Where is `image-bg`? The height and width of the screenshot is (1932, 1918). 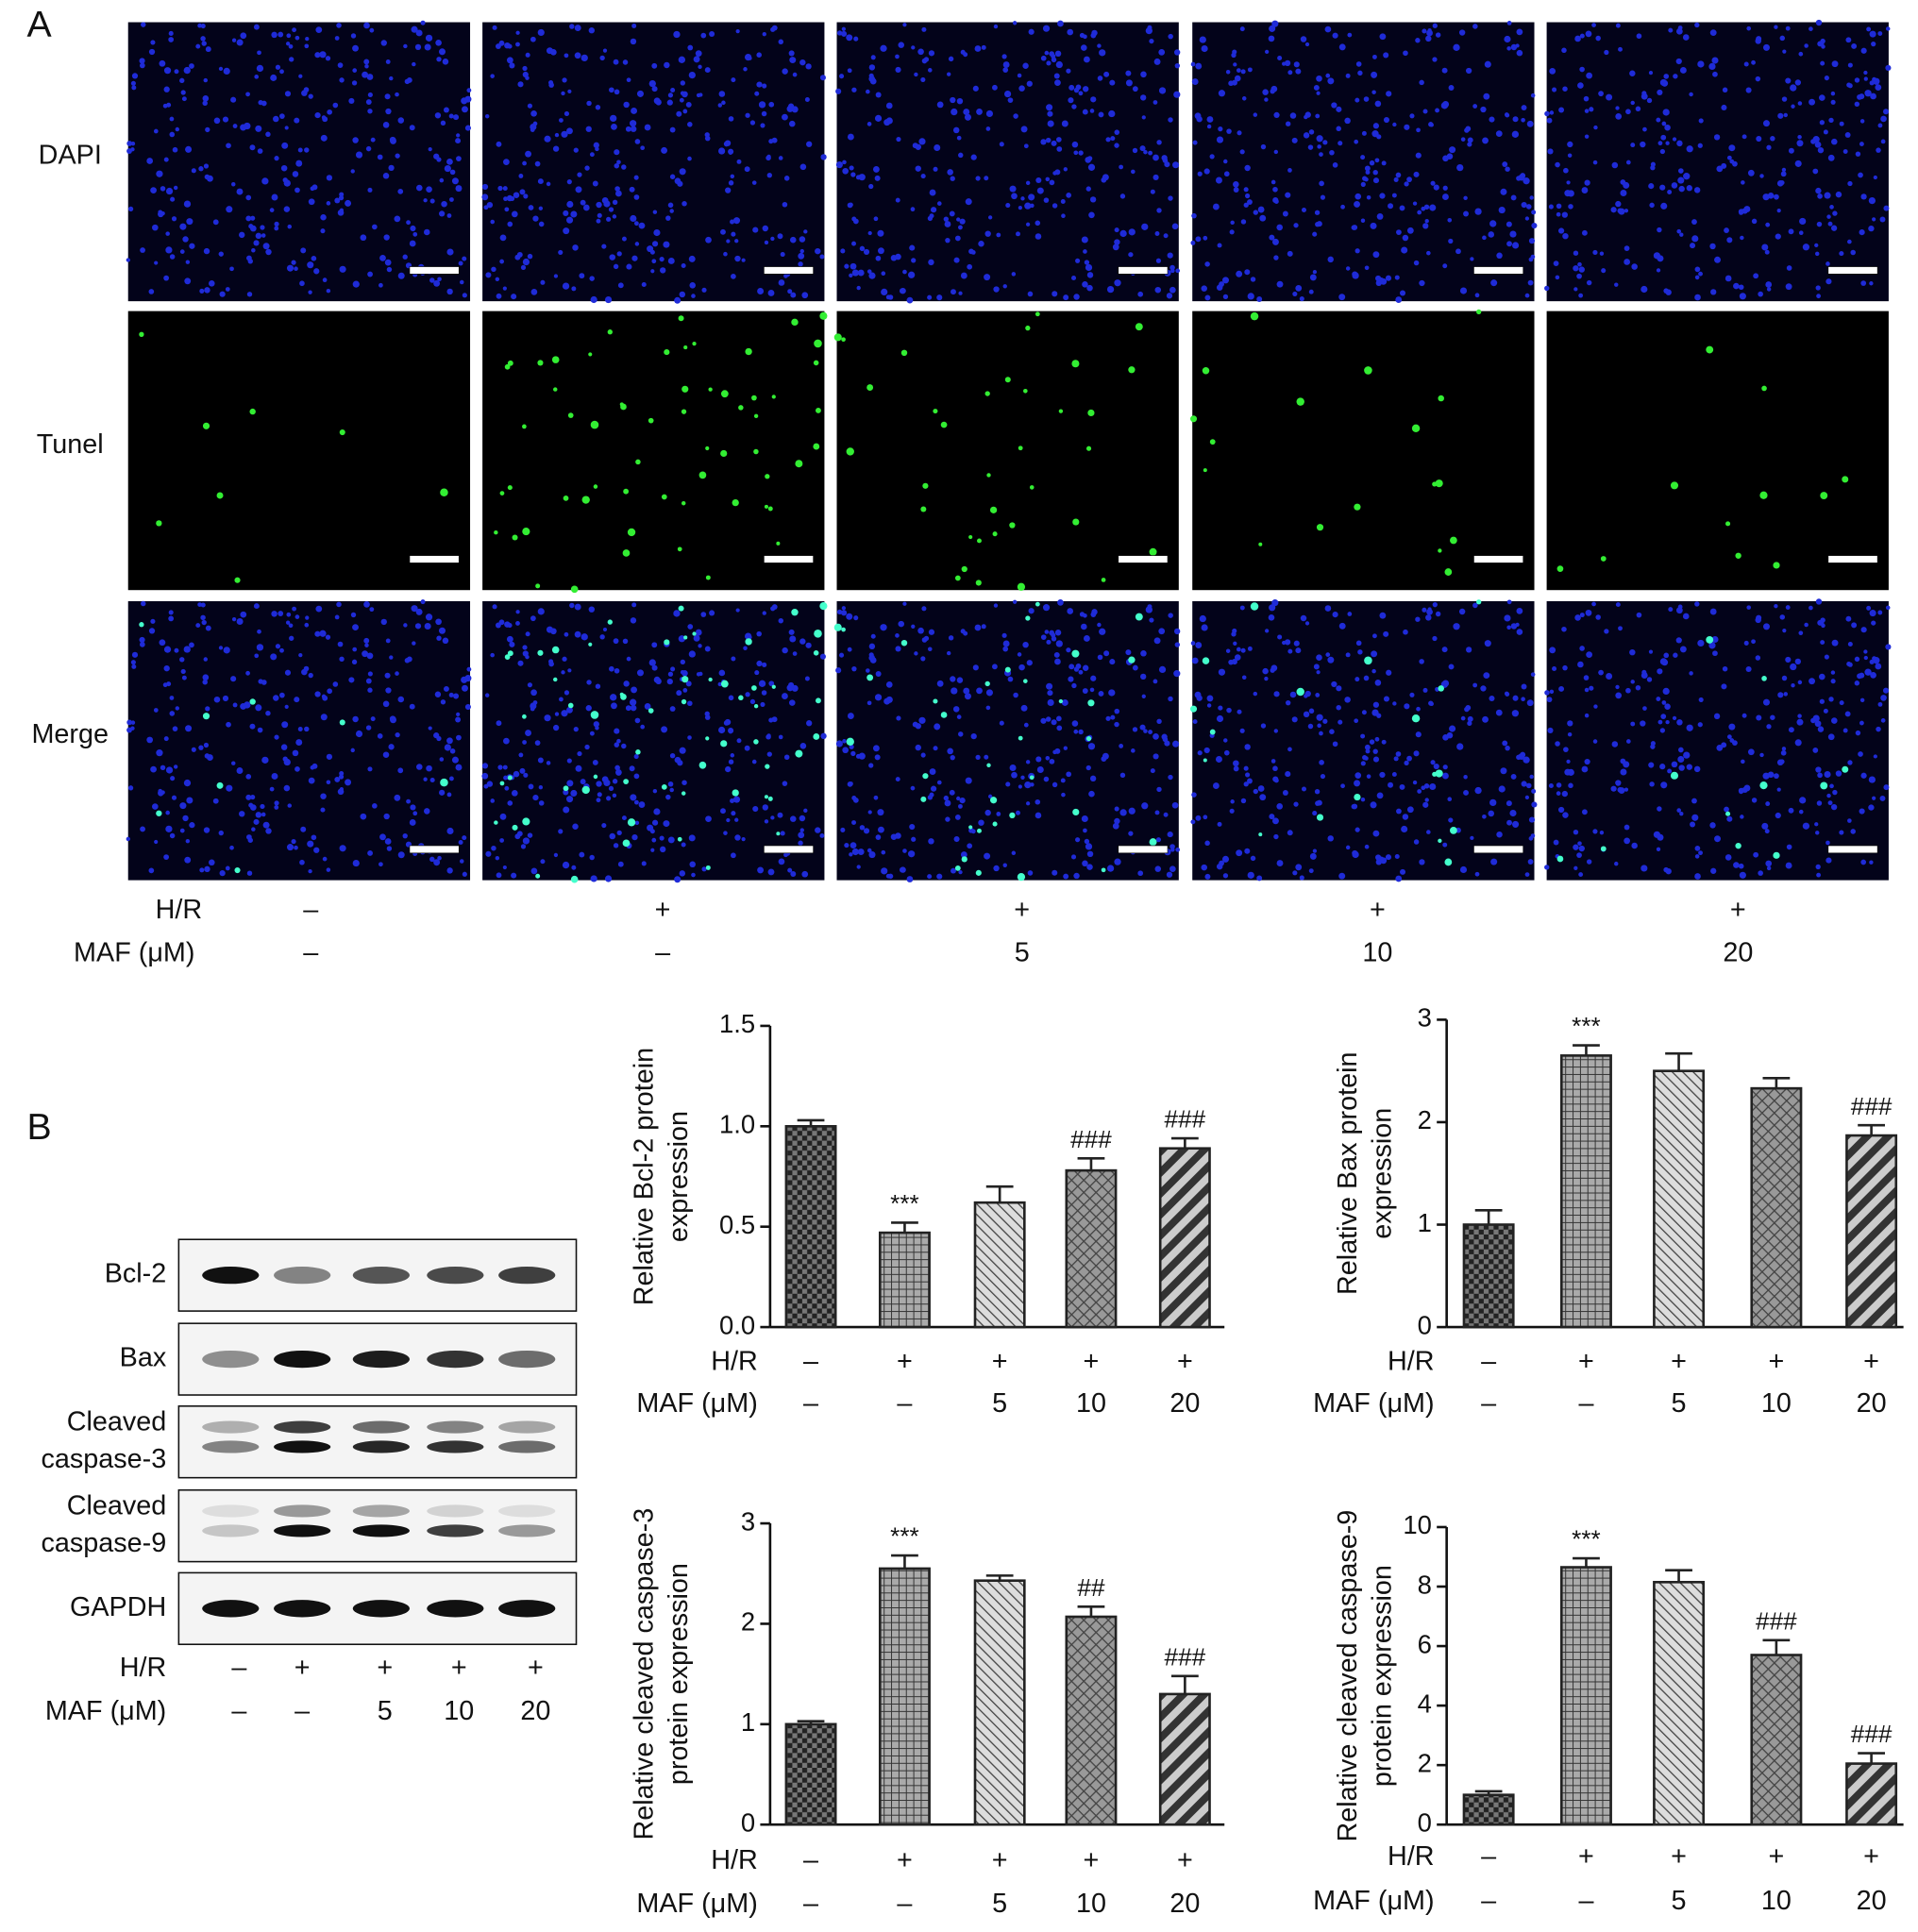 image-bg is located at coordinates (653, 451).